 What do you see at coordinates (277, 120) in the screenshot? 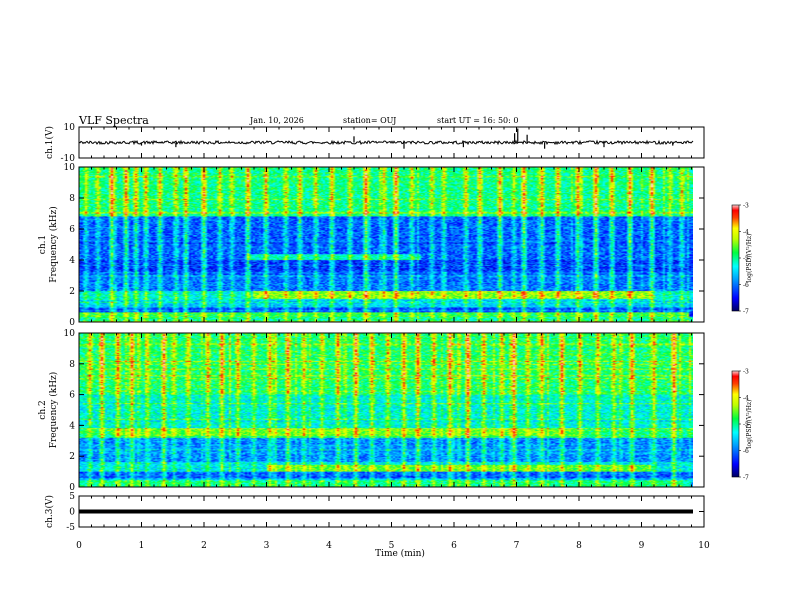
I see `date-label: Jan. 10, 2026` at bounding box center [277, 120].